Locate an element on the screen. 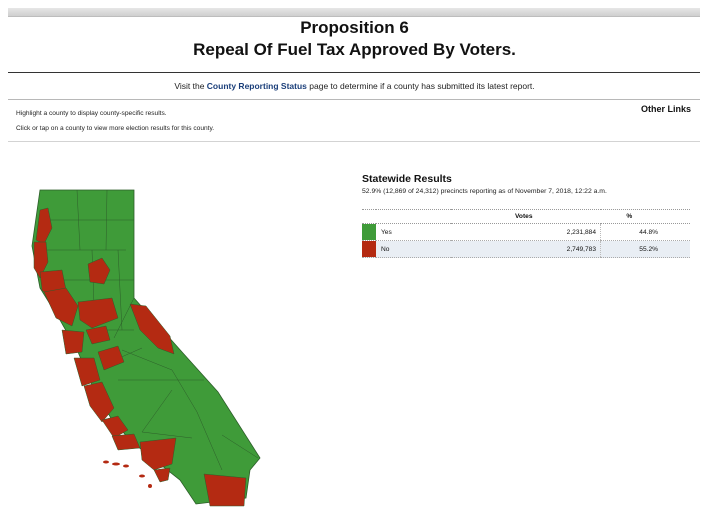  result-row-yes: Yes 2,231,884 44.8% is located at coordinates (526, 232).